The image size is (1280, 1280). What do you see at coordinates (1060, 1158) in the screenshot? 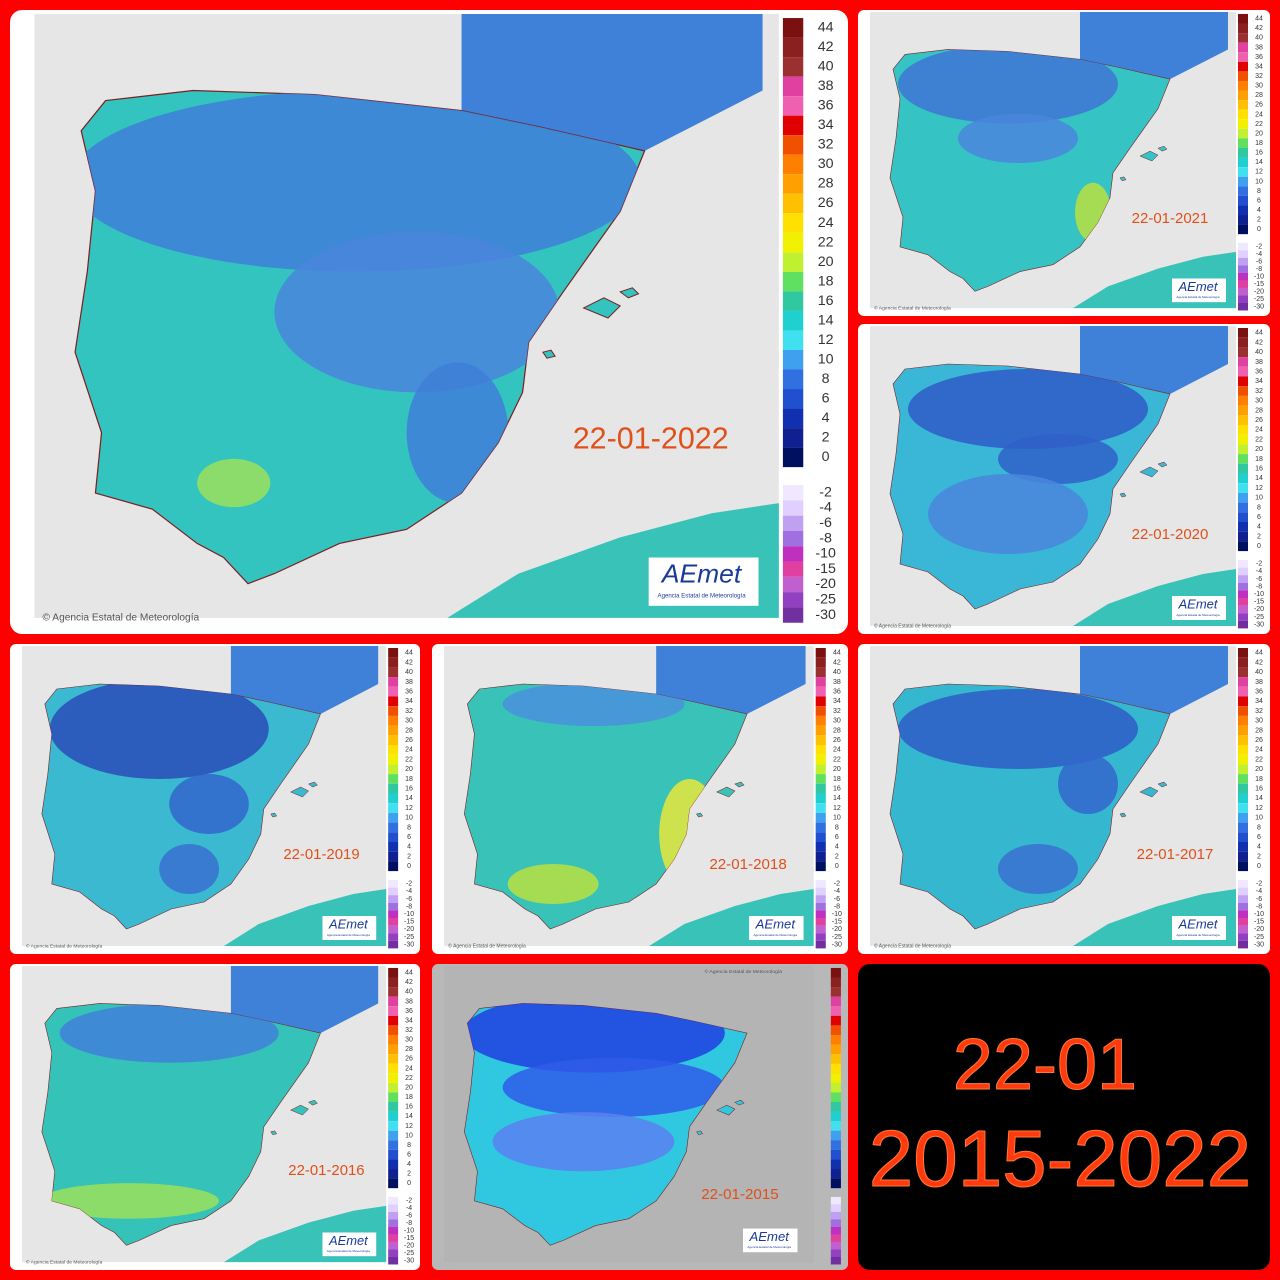
I see `summary-range: 2015-2022` at bounding box center [1060, 1158].